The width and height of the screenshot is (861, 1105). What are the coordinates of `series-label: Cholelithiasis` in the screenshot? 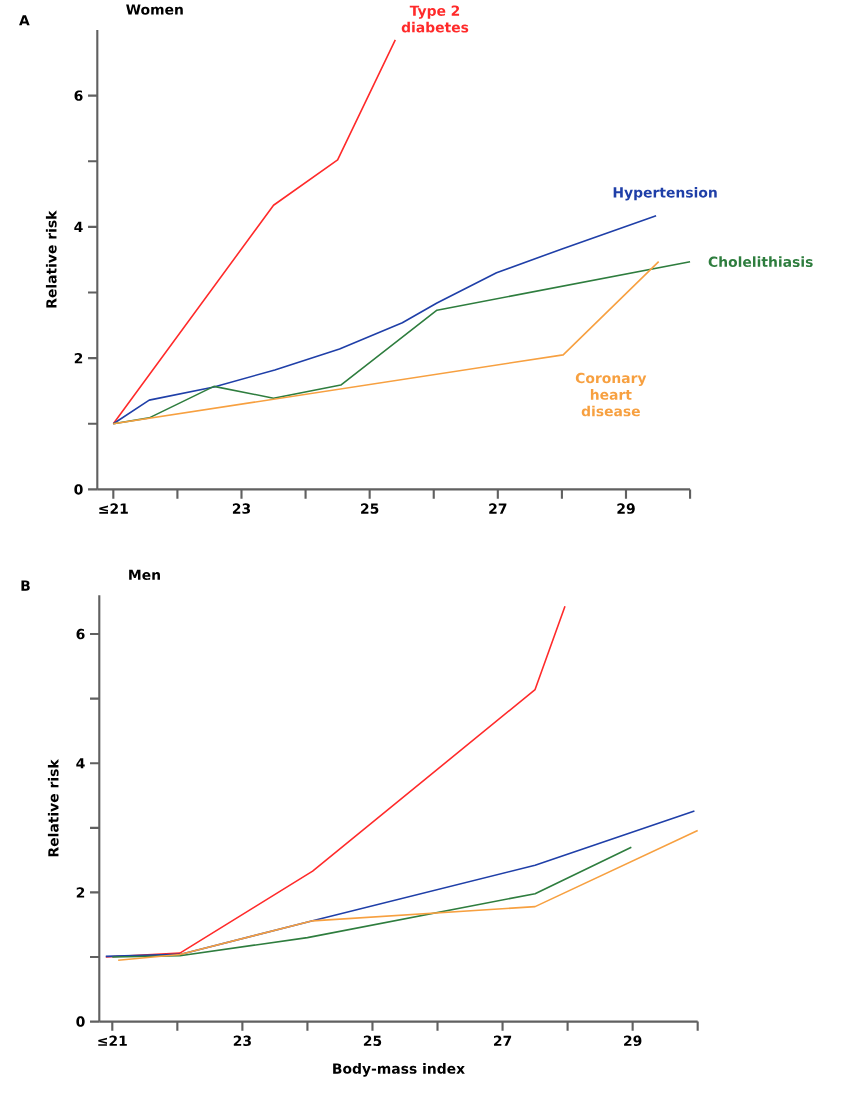 It's located at (760, 262).